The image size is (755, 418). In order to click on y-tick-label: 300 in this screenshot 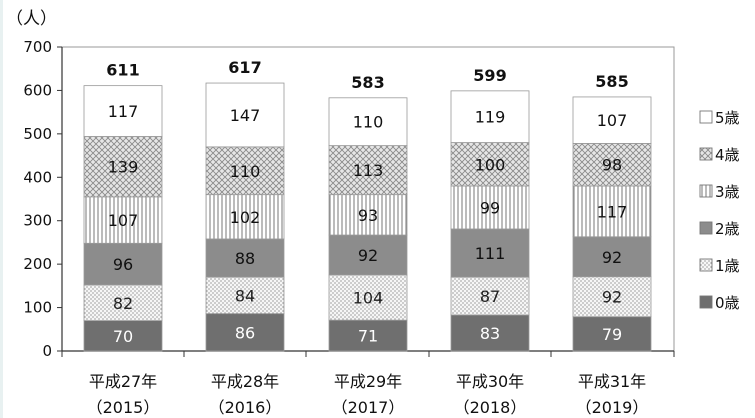, I will do `click(37, 221)`.